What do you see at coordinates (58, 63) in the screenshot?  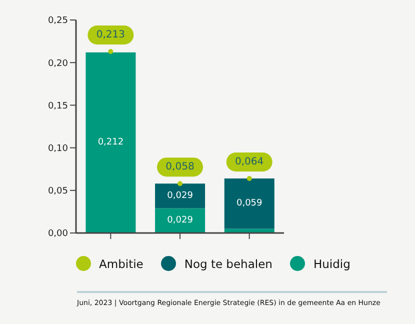 I see `y-tick-label: 0,20` at bounding box center [58, 63].